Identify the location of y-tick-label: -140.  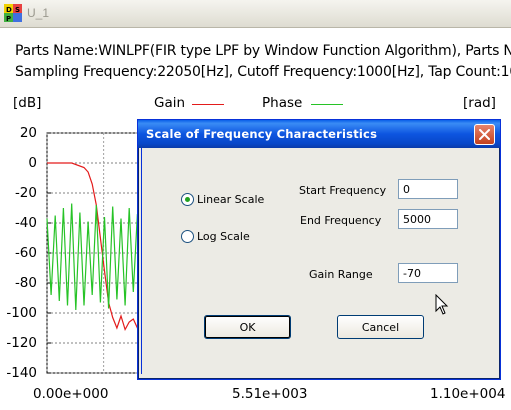
(21, 373).